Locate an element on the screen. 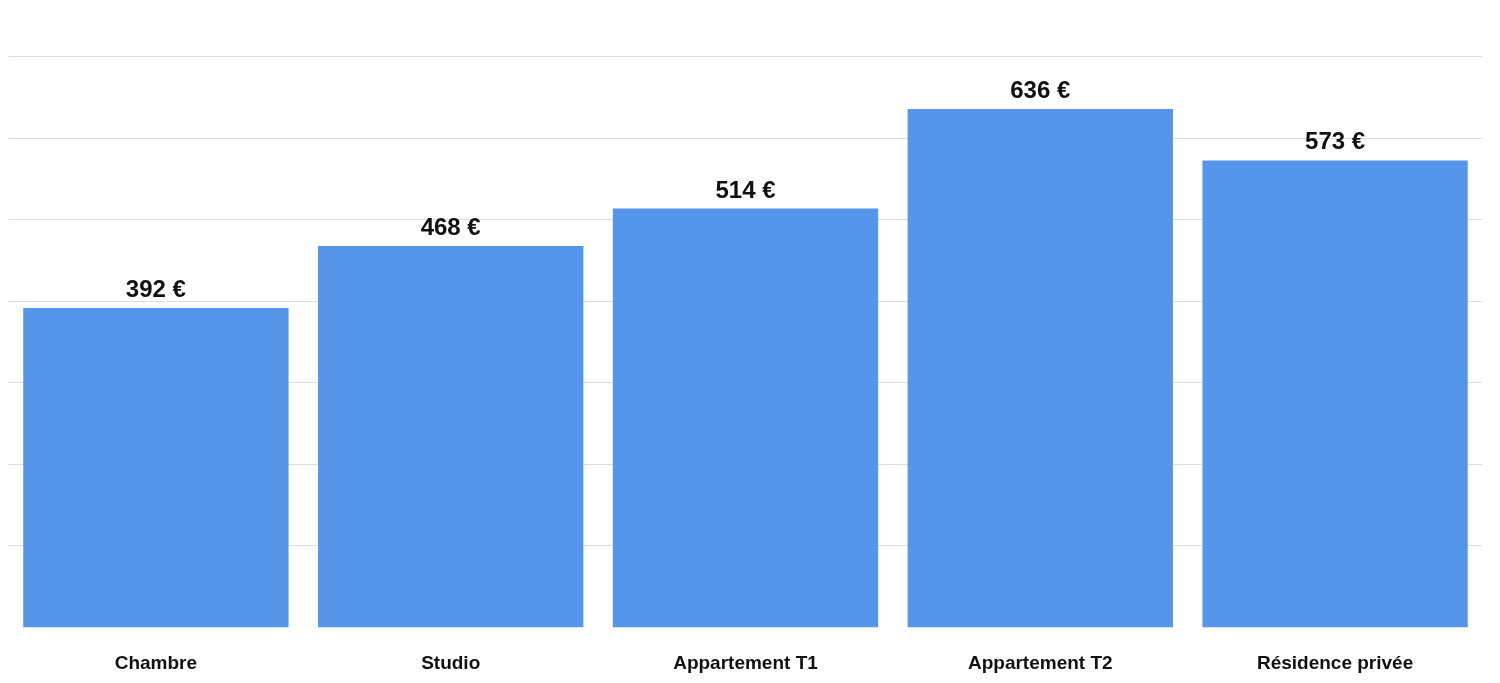 Image resolution: width=1500 pixels, height=683 pixels. x-tick-label: Appartement T1 is located at coordinates (746, 662).